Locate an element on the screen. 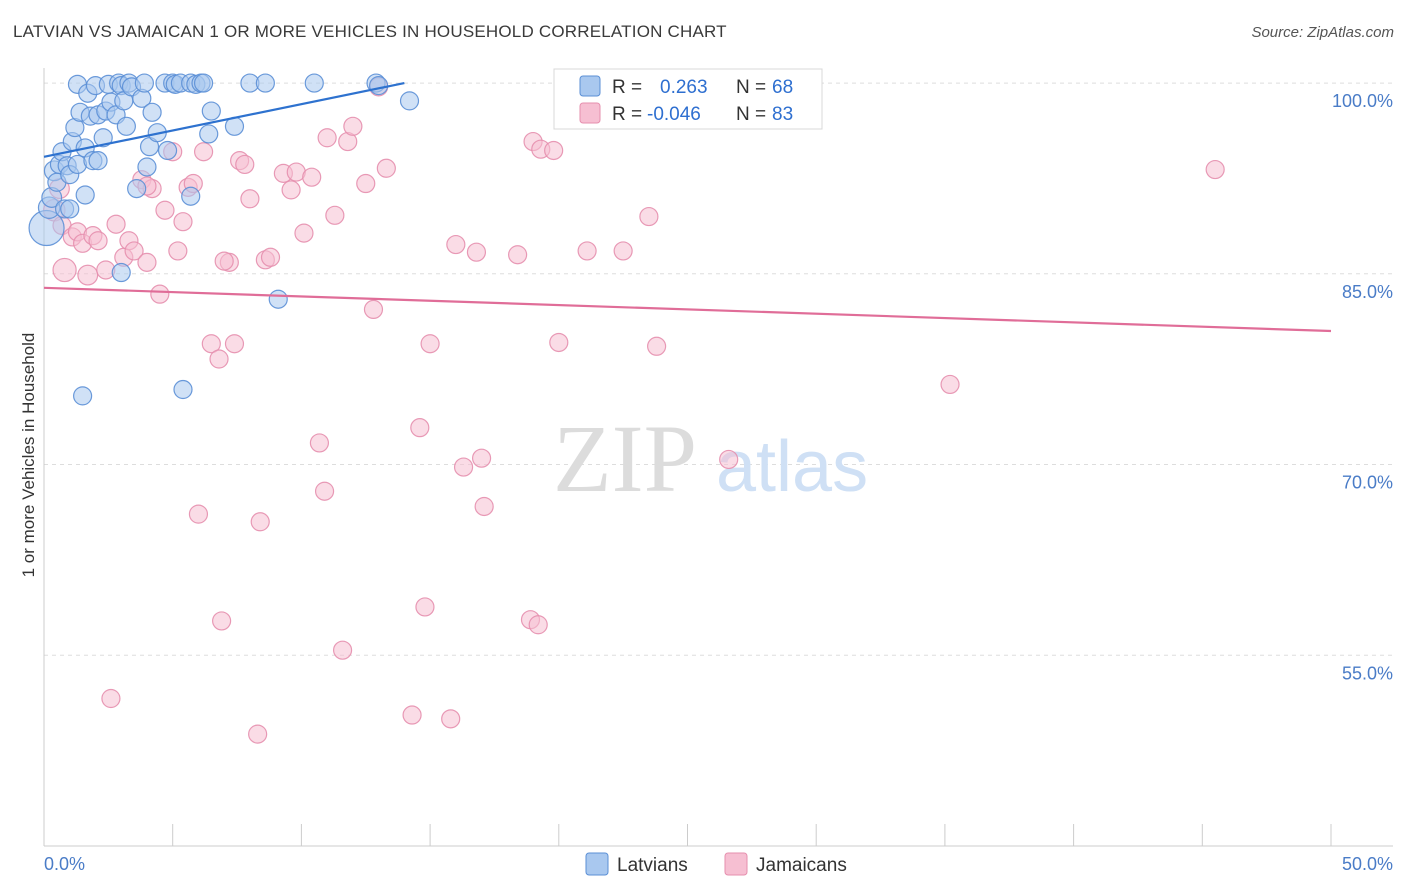  stats-legend: R = 0.263 N = 68 R = -0.046 N = 83 is located at coordinates (688, 99).